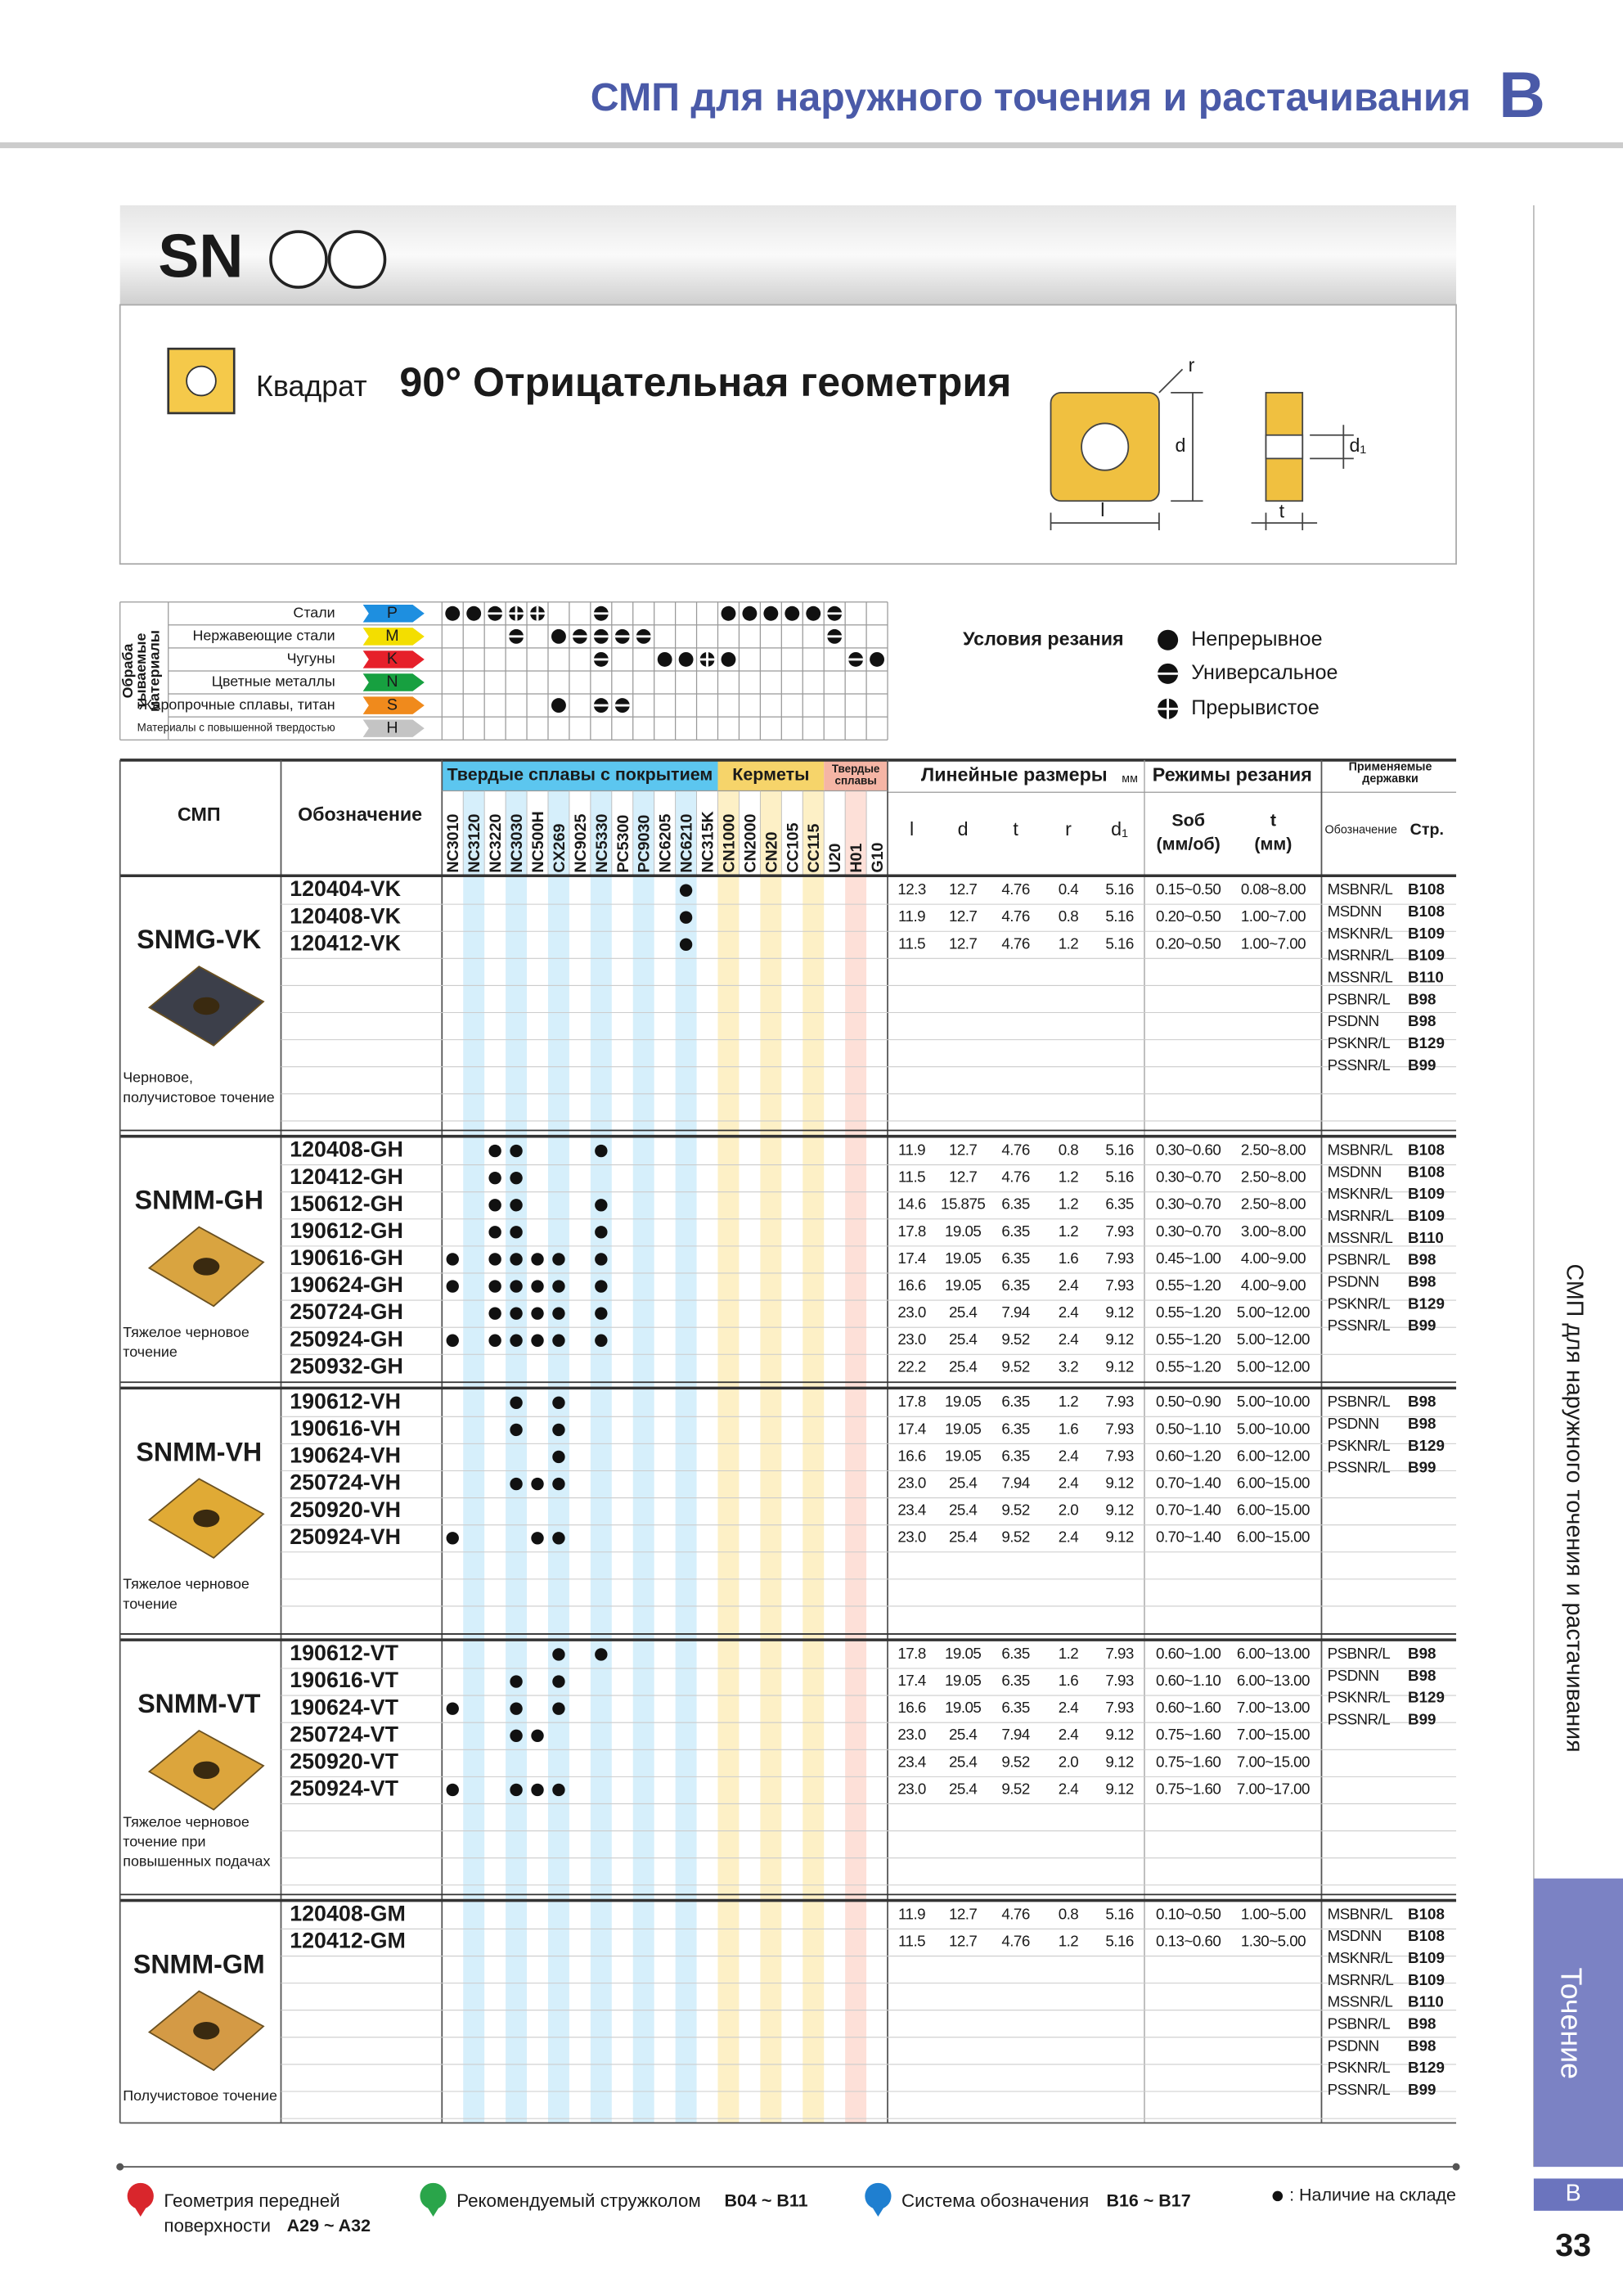  I want to click on cell-value: 12.7, so click(963, 1177).